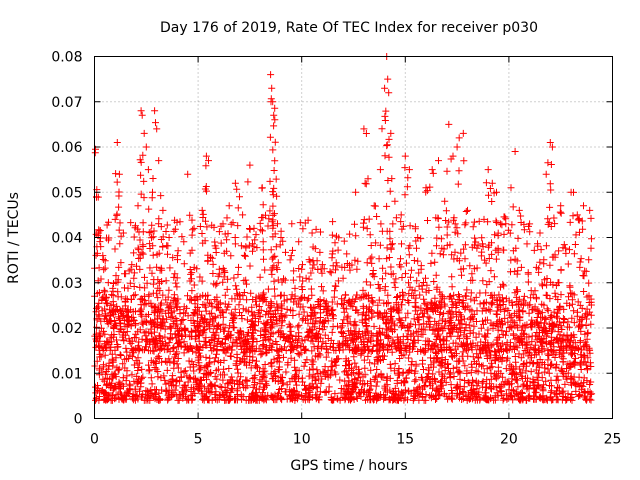 The height and width of the screenshot is (480, 640). Describe the element at coordinates (405, 440) in the screenshot. I see `x-tick-label: 15` at that location.